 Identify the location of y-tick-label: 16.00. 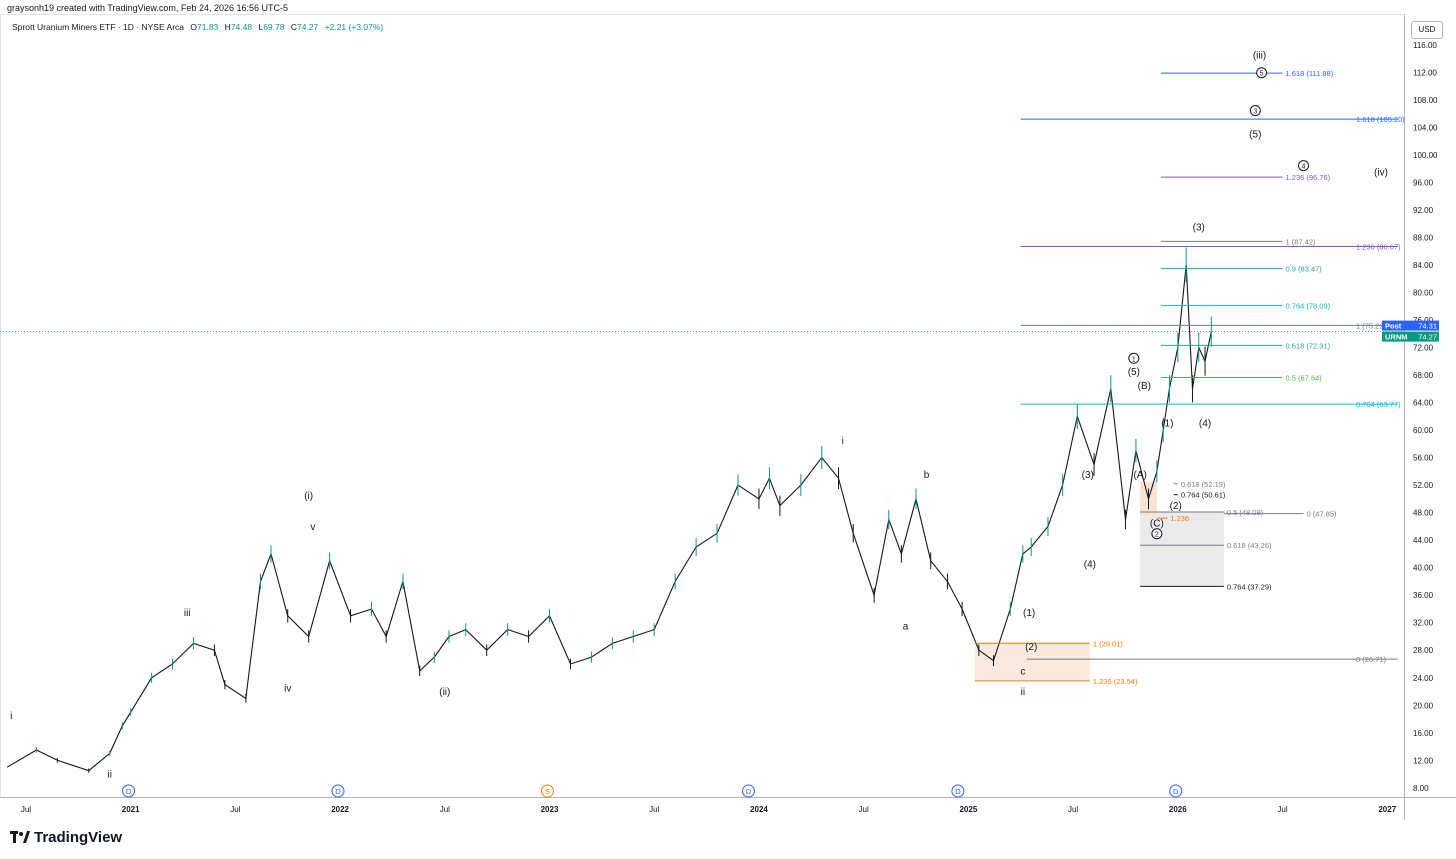
(1423, 733).